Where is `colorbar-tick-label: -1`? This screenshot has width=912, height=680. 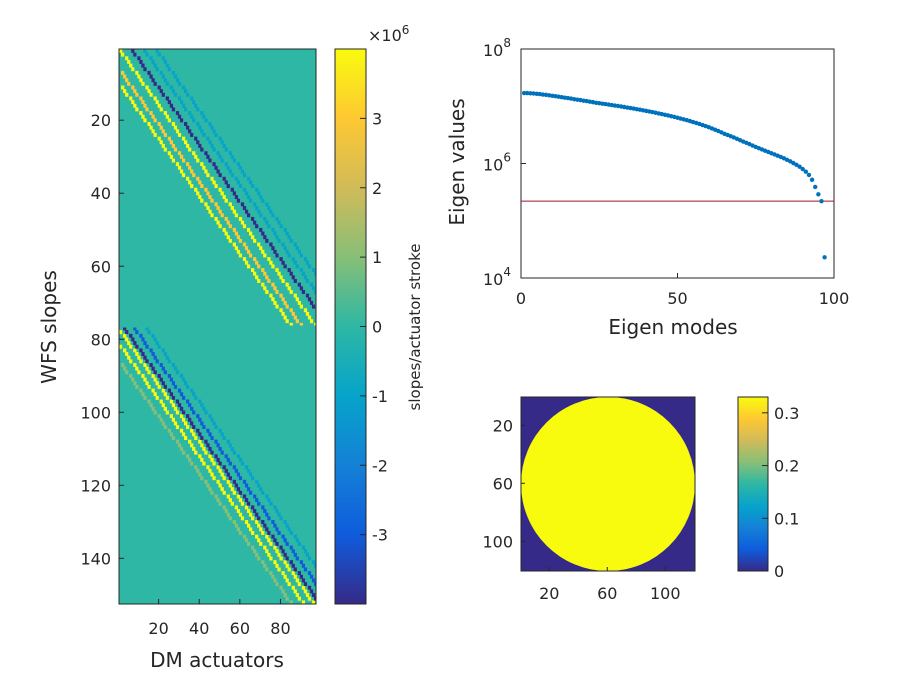
colorbar-tick-label: -1 is located at coordinates (380, 396).